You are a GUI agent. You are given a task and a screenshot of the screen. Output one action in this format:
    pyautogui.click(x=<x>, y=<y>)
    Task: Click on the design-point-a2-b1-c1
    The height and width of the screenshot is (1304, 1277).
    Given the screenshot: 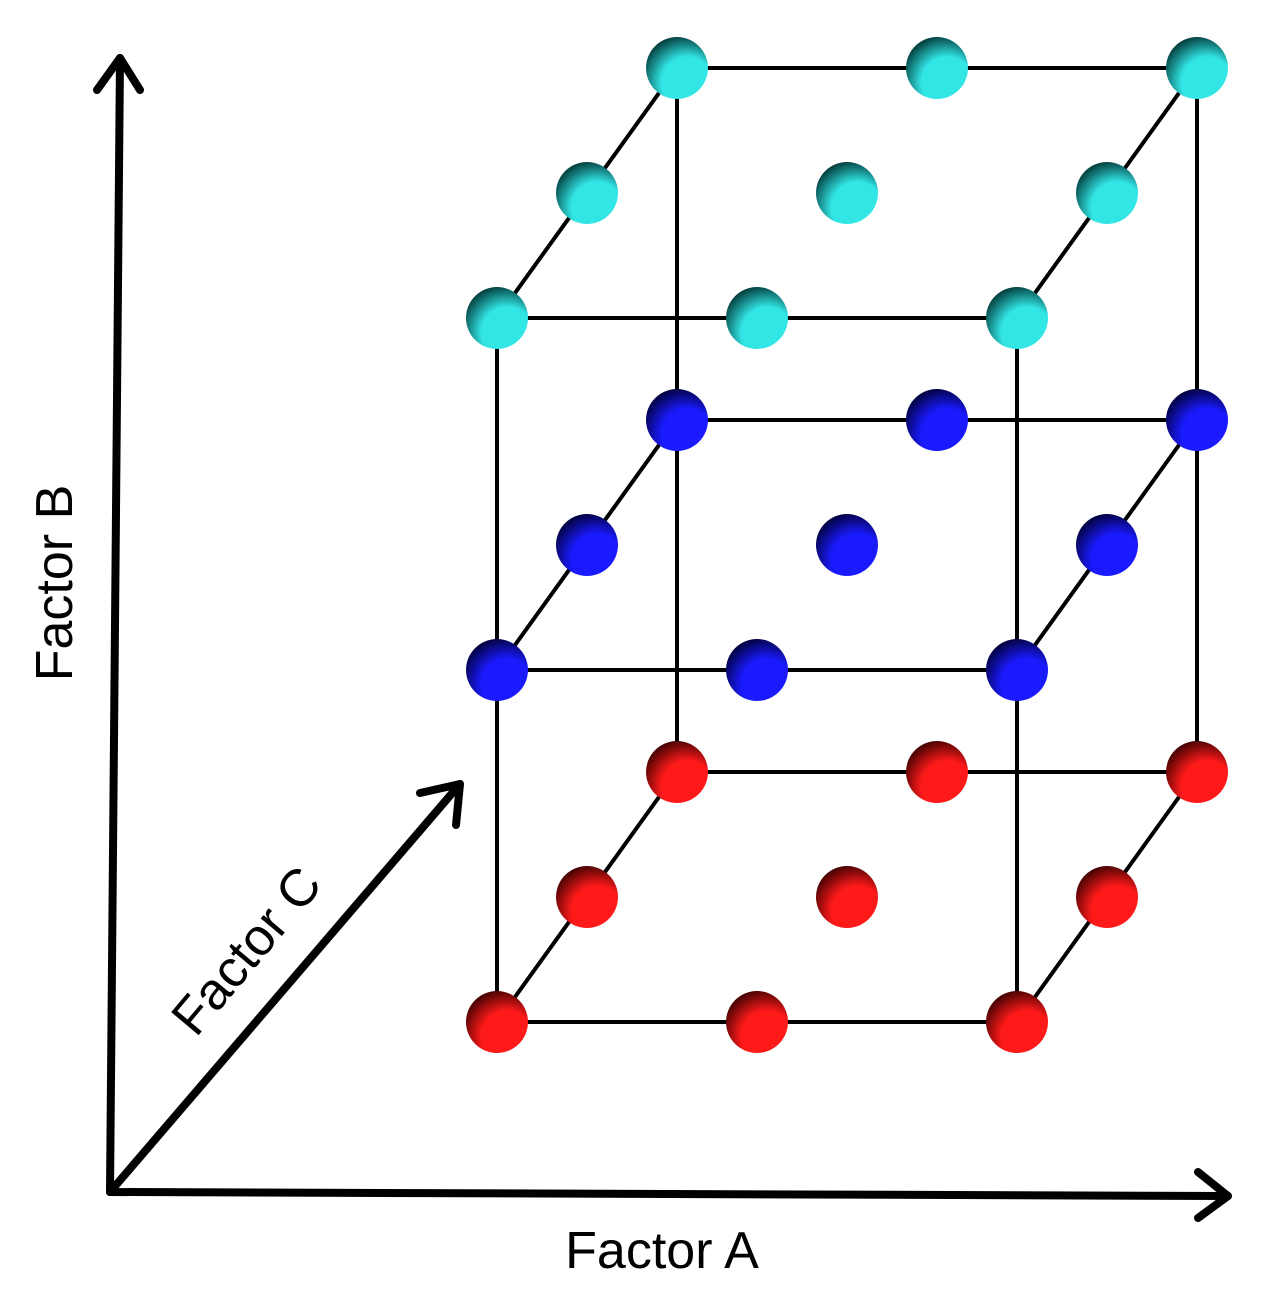 What is the action you would take?
    pyautogui.click(x=1107, y=545)
    